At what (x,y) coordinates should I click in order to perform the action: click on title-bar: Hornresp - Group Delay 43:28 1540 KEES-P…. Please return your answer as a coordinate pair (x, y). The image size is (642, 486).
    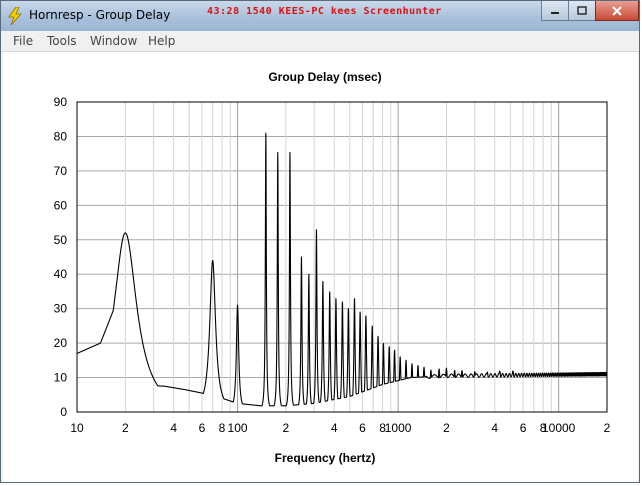
    Looking at the image, I should click on (320, 16).